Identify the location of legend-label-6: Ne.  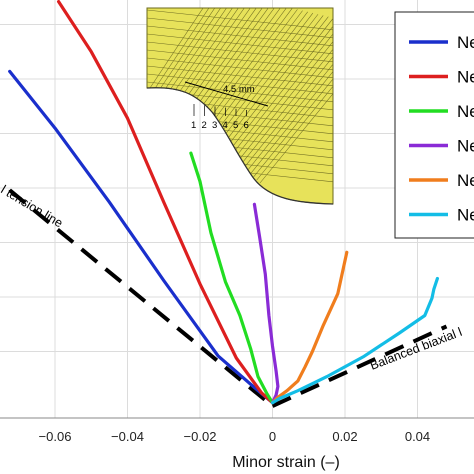
(465, 215).